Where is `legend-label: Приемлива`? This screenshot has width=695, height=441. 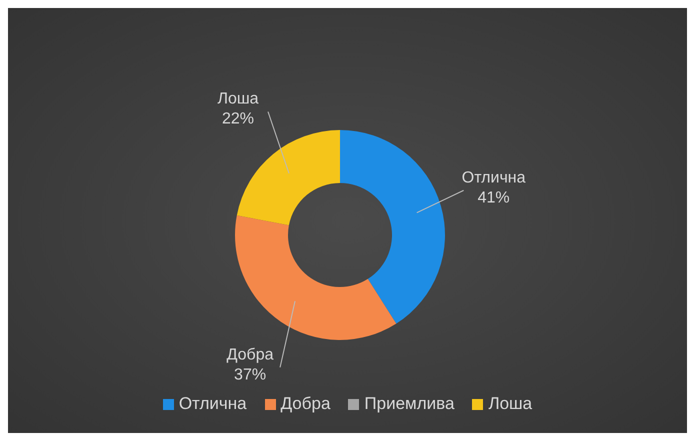 legend-label: Приемлива is located at coordinates (408, 404).